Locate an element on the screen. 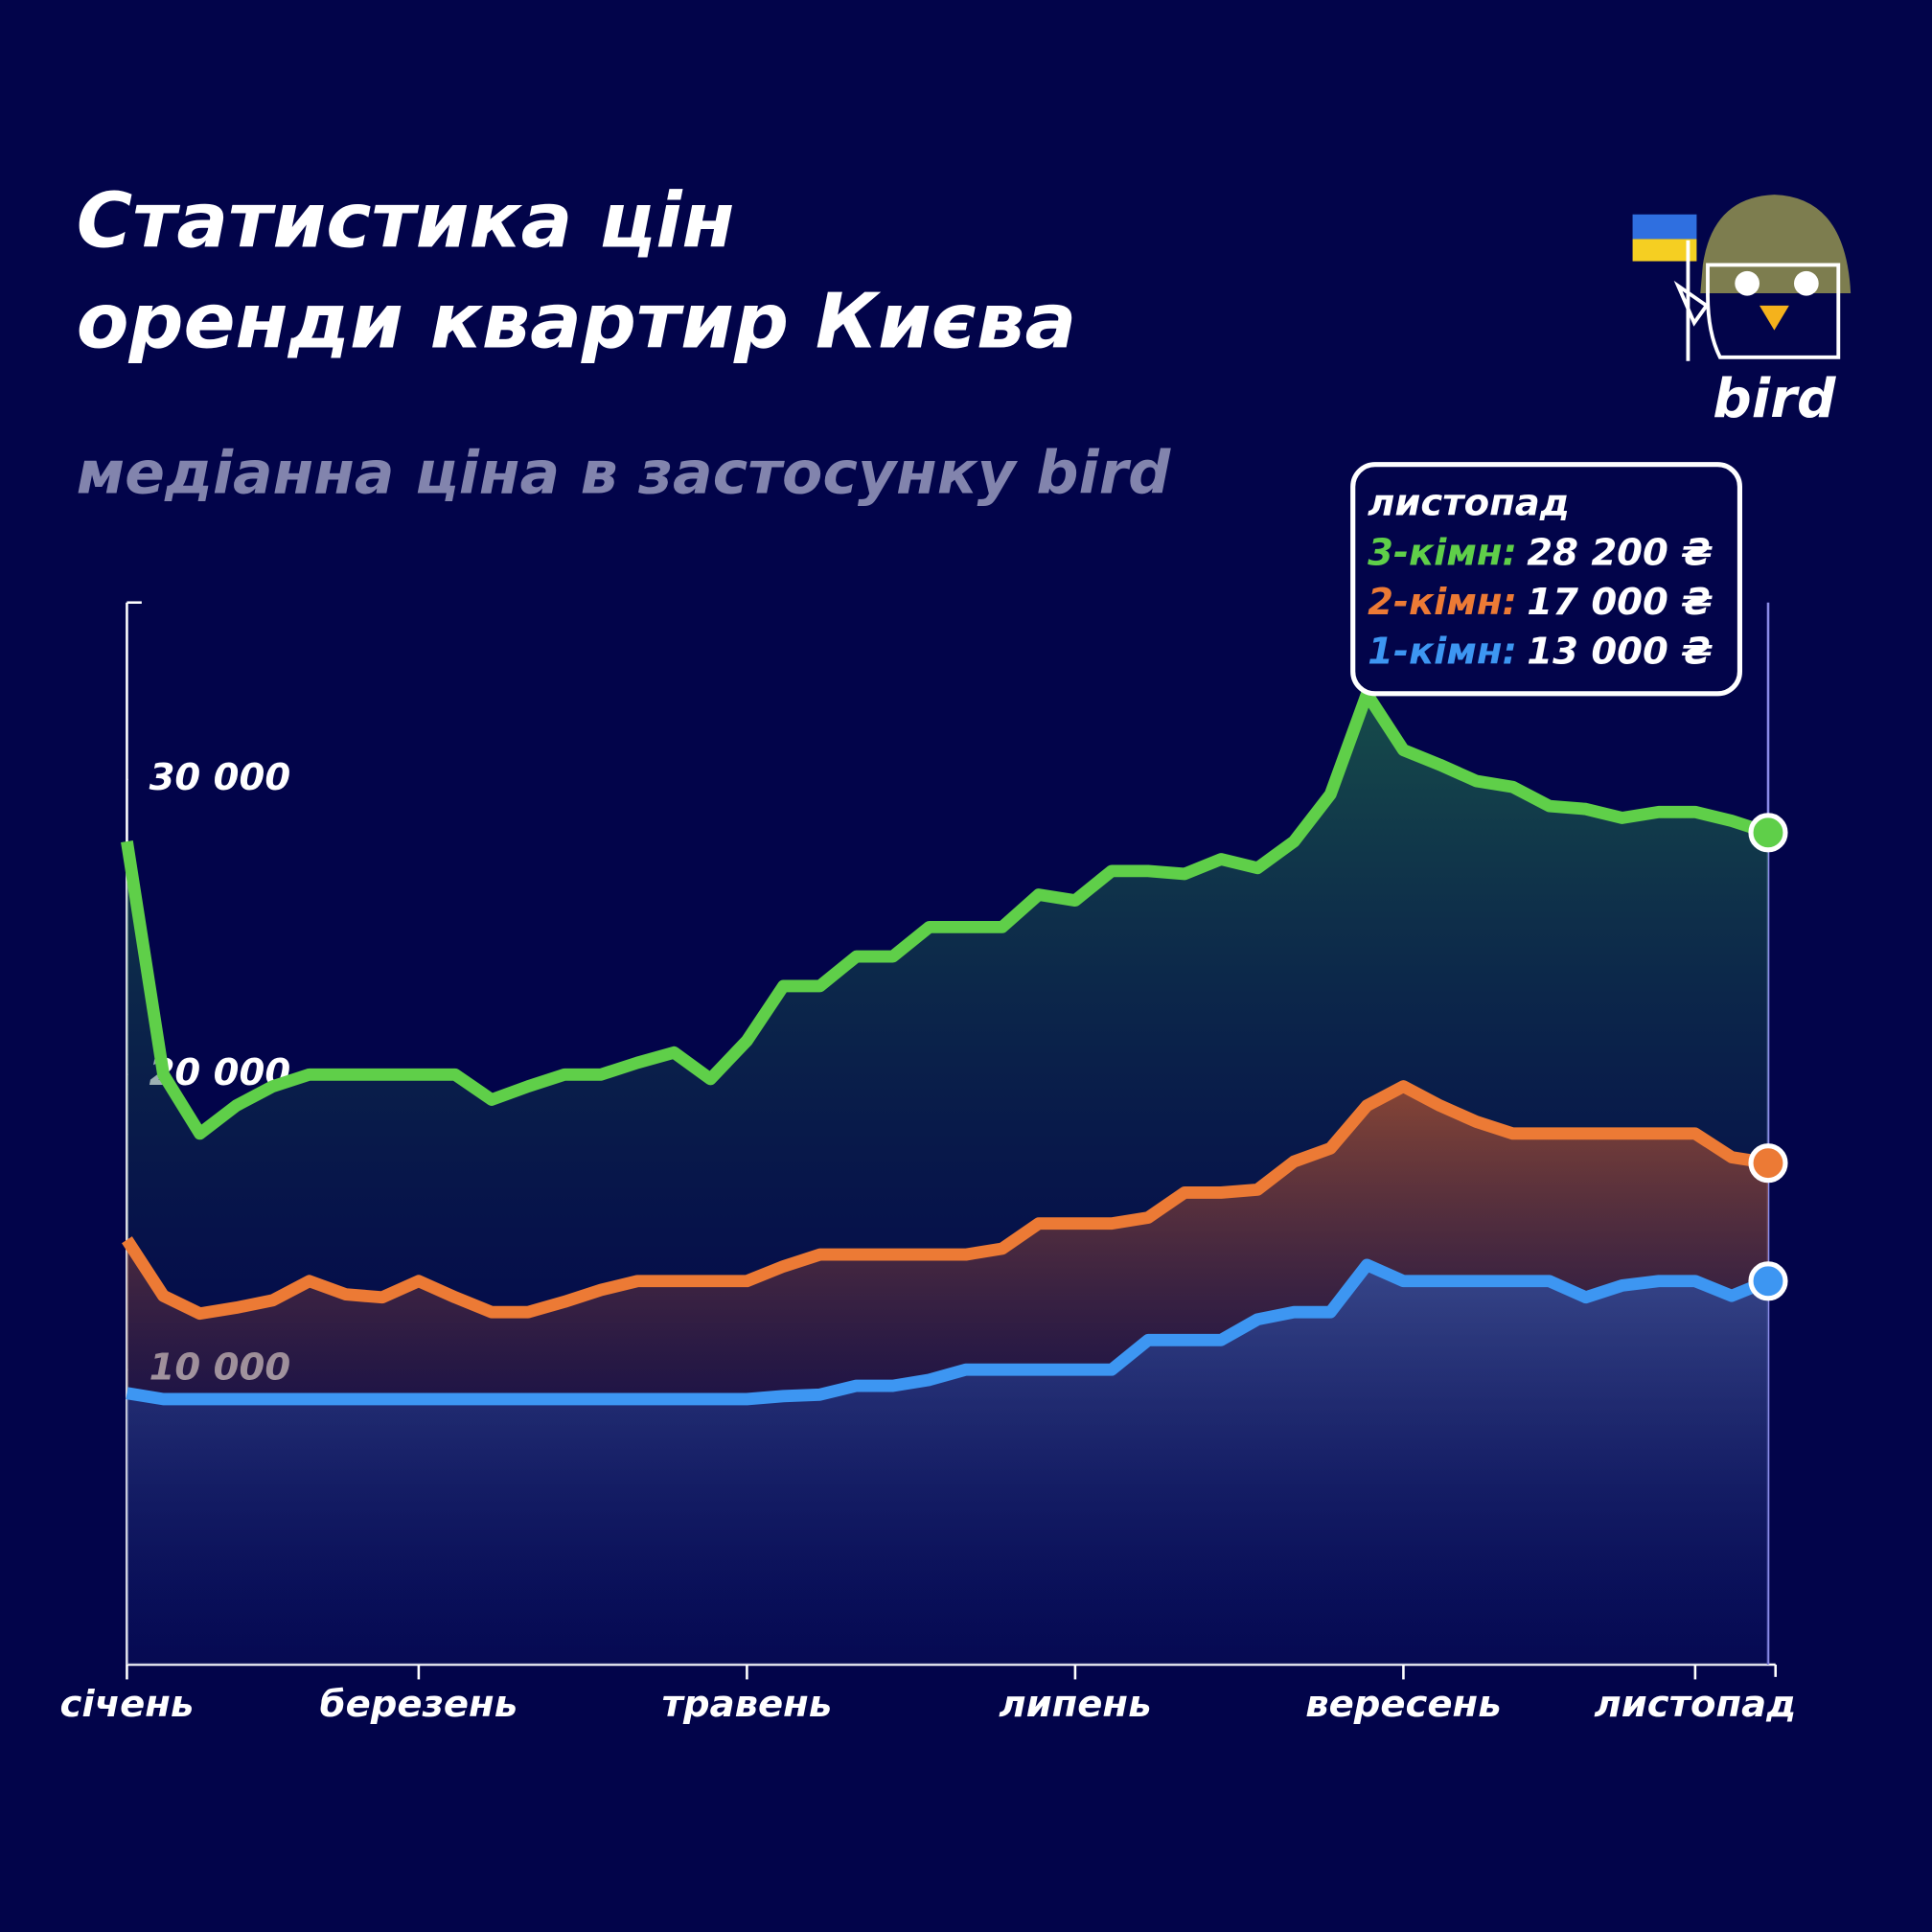  y-tick-label: 30 000 is located at coordinates (220, 777).